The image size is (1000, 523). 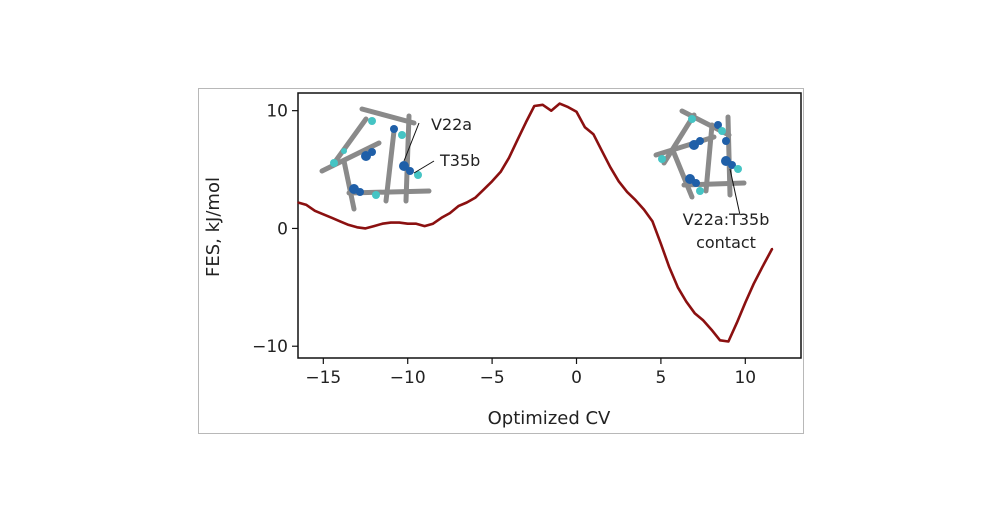 What do you see at coordinates (213, 227) in the screenshot?
I see `y-axis-title: FES, kJ/mol` at bounding box center [213, 227].